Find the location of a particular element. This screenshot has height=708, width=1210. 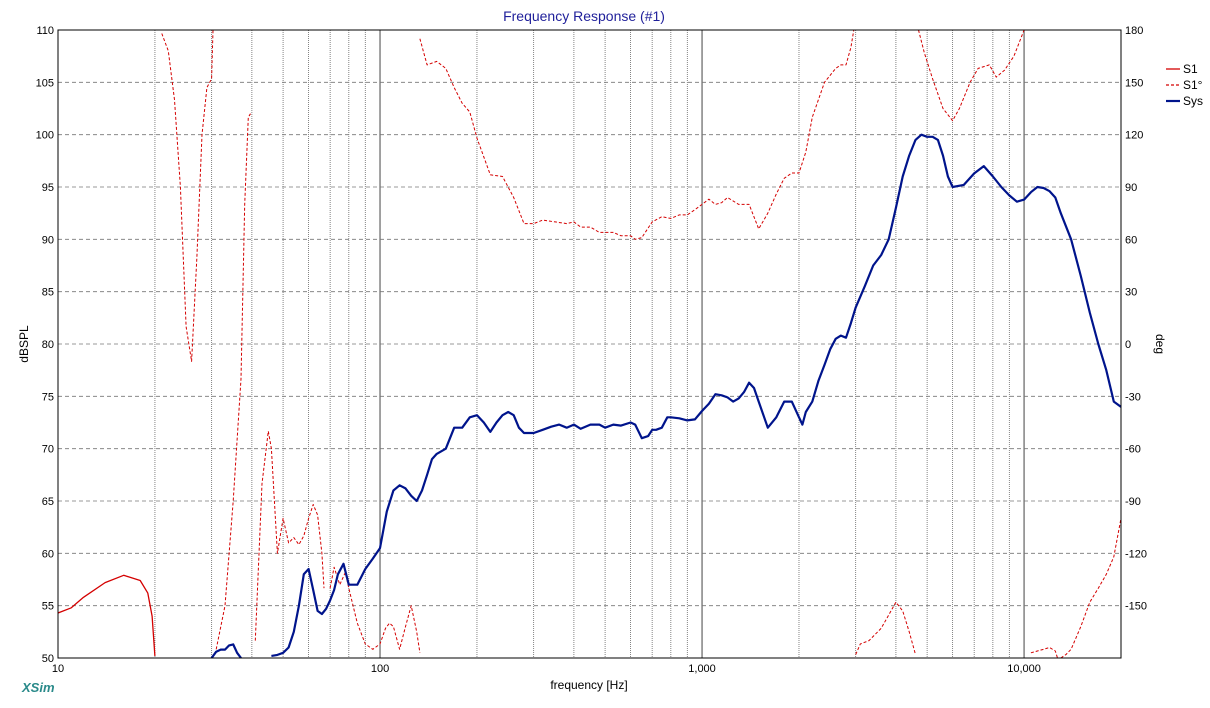

legend: S1 S1° Sys is located at coordinates (1184, 85).